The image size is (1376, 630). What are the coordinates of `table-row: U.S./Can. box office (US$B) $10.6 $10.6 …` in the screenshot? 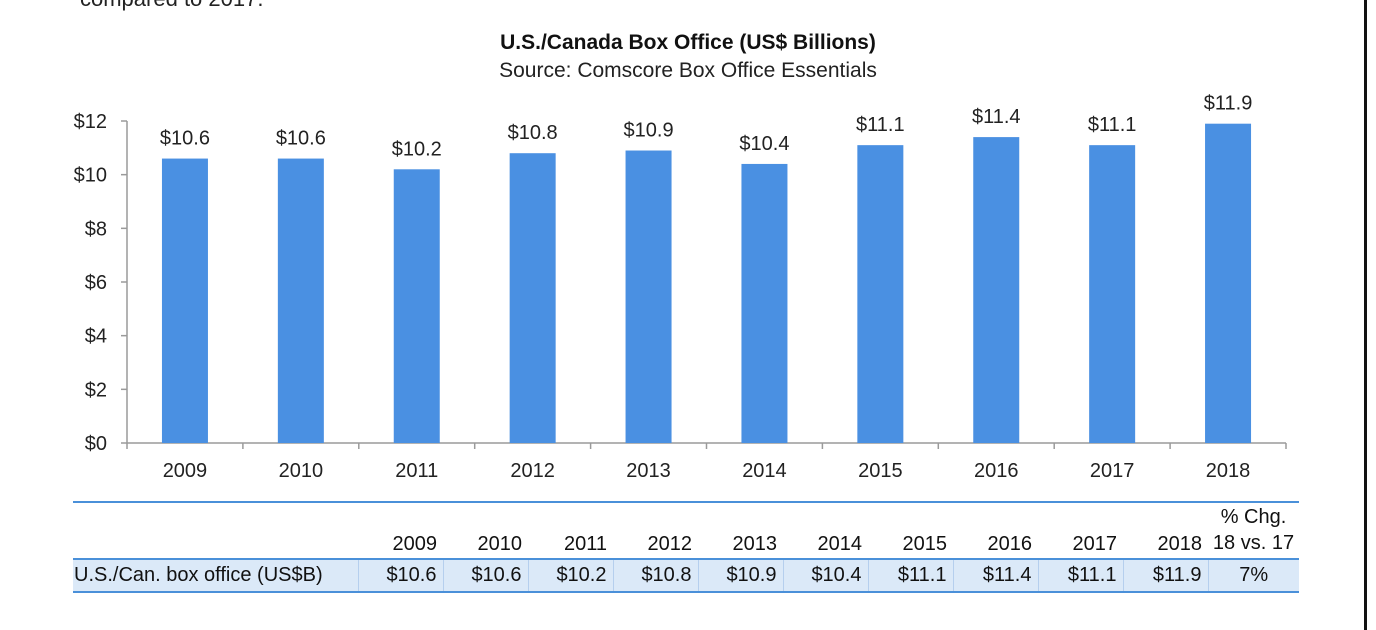 It's located at (686, 575).